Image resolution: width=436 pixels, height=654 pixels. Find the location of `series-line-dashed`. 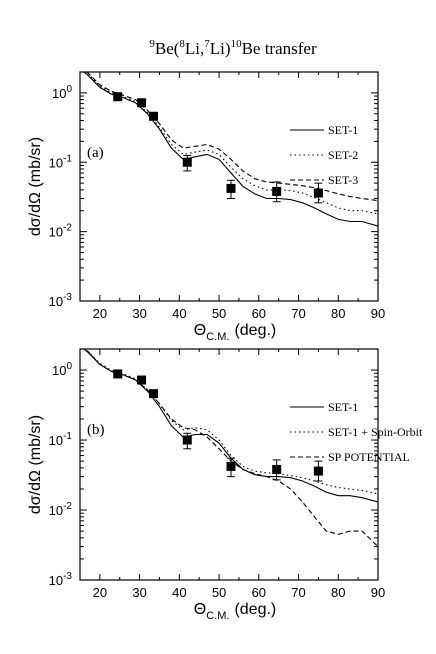

series-line-dashed is located at coordinates (231, 137).